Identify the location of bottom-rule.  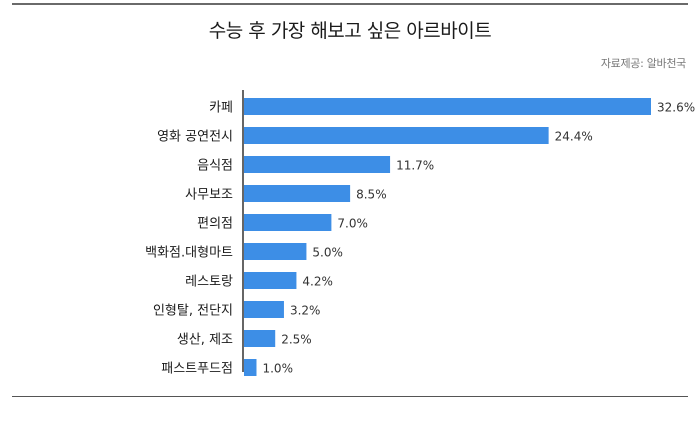
(350, 396).